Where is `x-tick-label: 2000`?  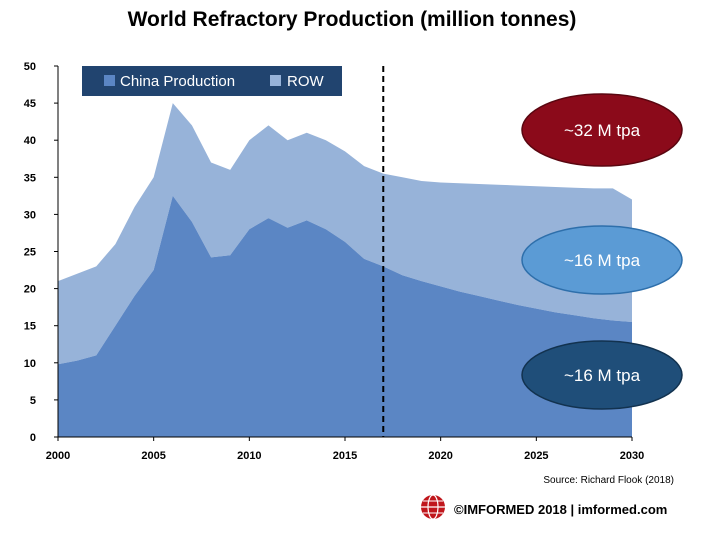 x-tick-label: 2000 is located at coordinates (58, 456).